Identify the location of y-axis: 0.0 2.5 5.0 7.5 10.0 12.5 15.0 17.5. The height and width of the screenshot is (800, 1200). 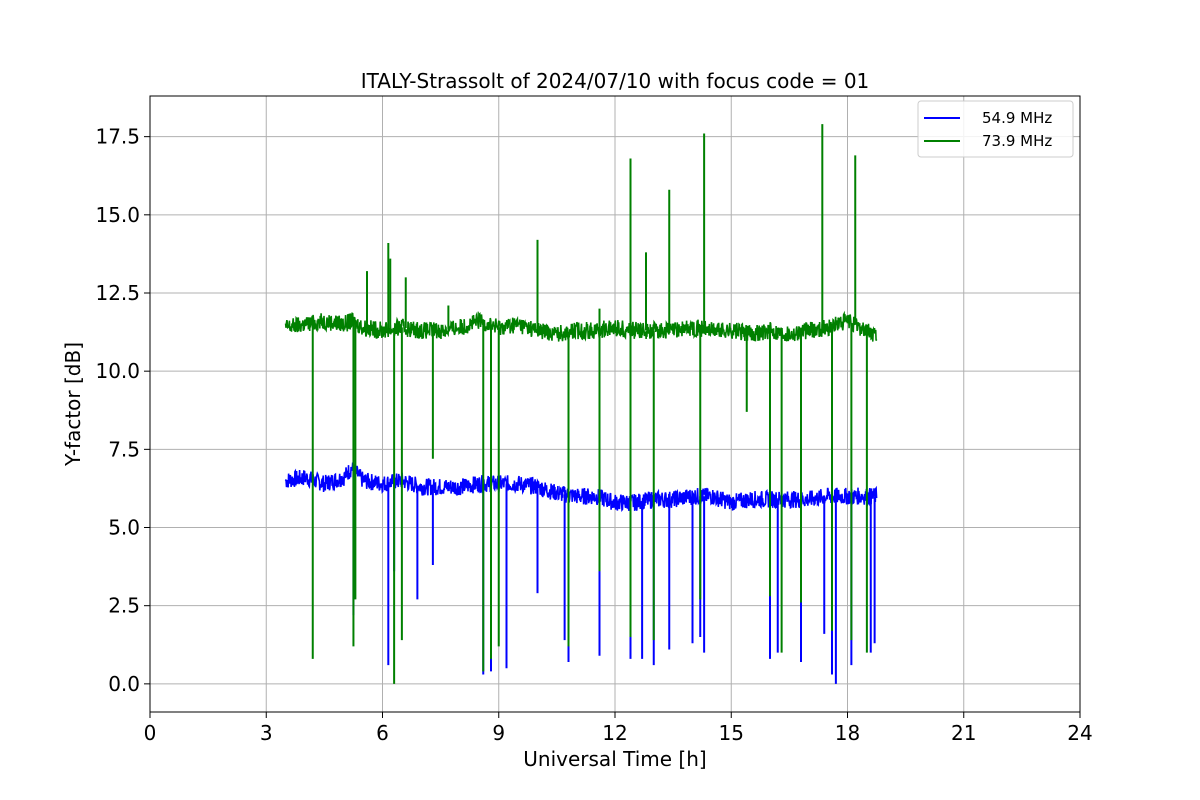
(122, 410).